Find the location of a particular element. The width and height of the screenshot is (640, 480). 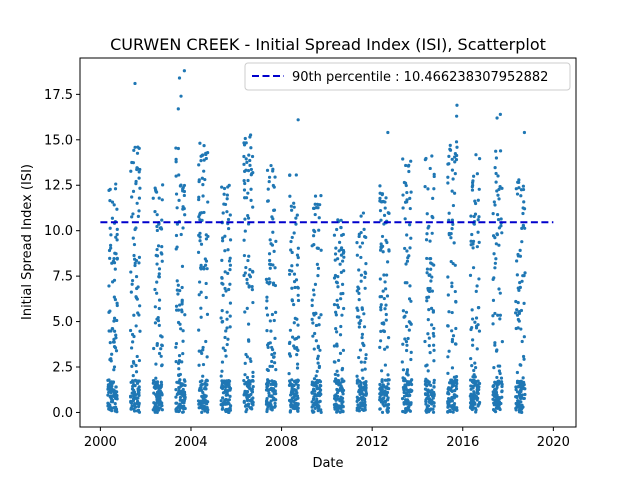

y-tick-label: 12.5 is located at coordinates (58, 186).